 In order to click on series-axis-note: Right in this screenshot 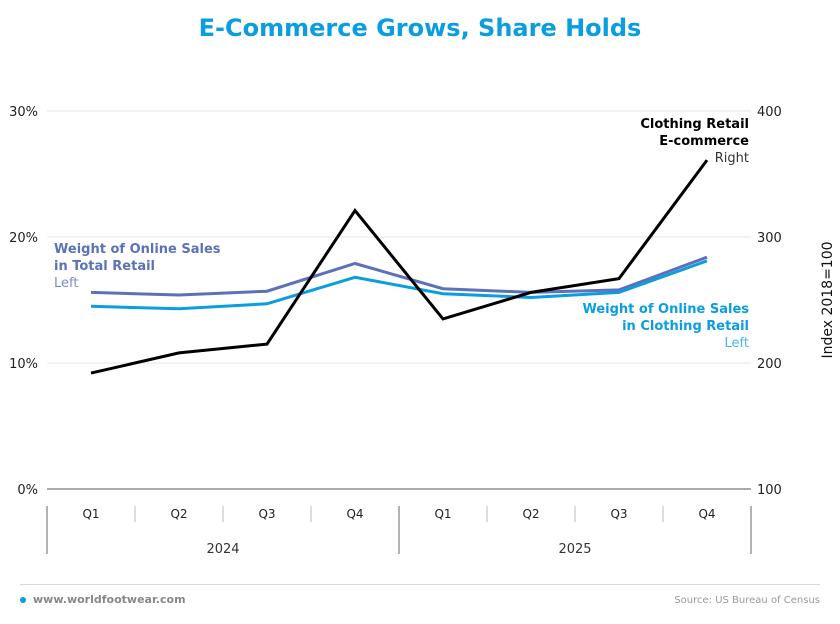, I will do `click(732, 158)`.